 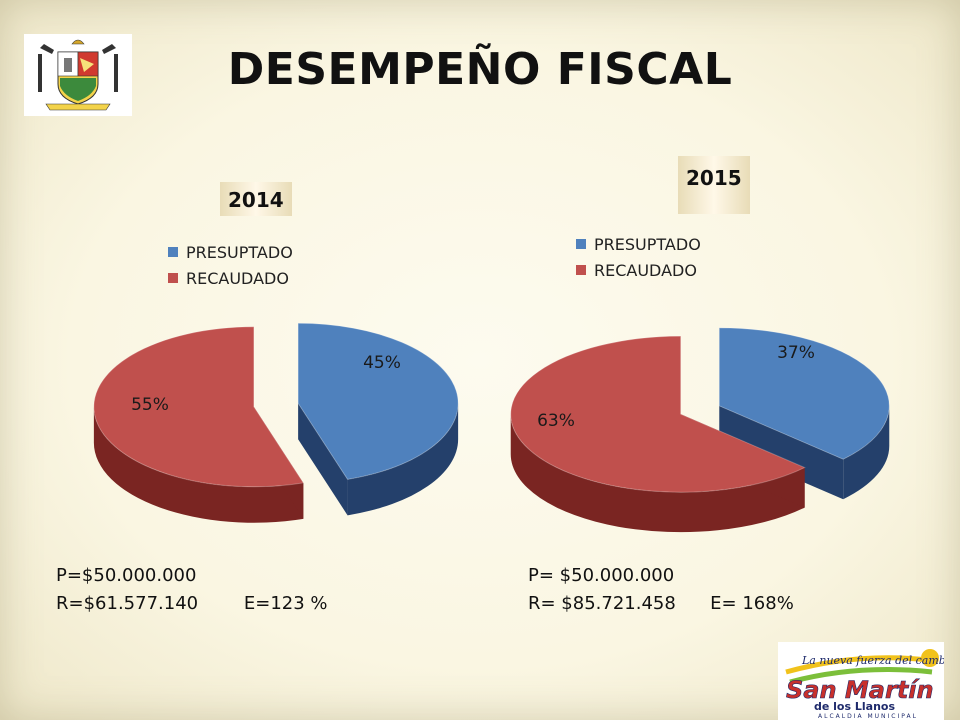 I want to click on logo-name: San Martín, so click(x=860, y=690).